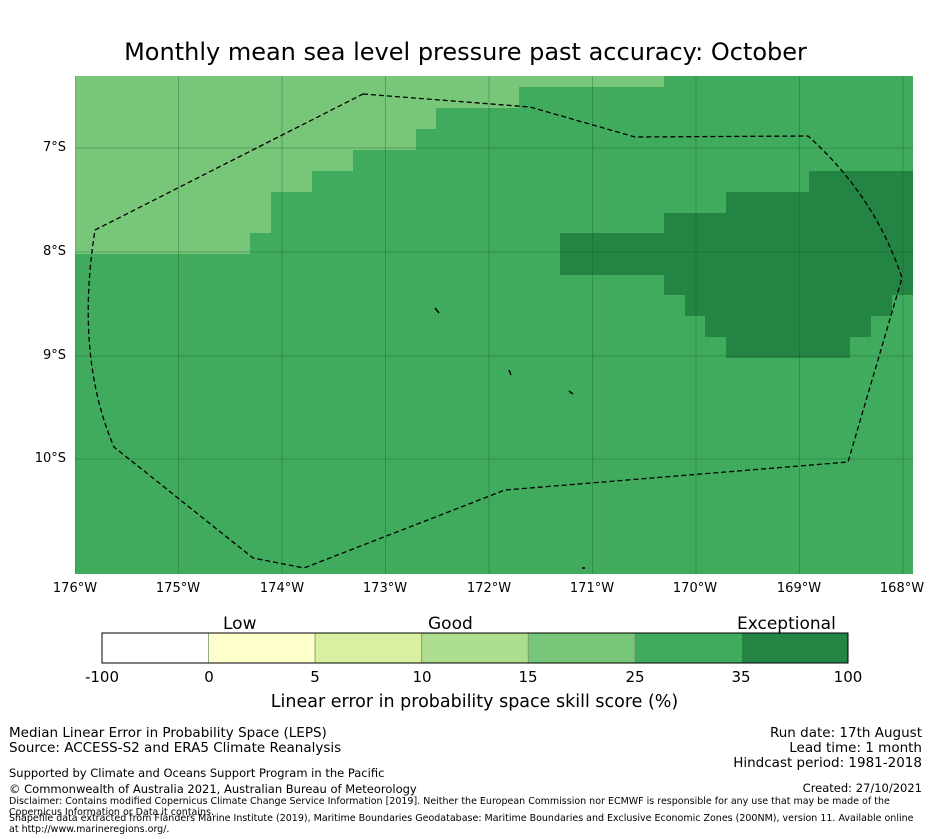 The height and width of the screenshot is (839, 931). What do you see at coordinates (282, 588) in the screenshot?
I see `x-tick-label: 174°W` at bounding box center [282, 588].